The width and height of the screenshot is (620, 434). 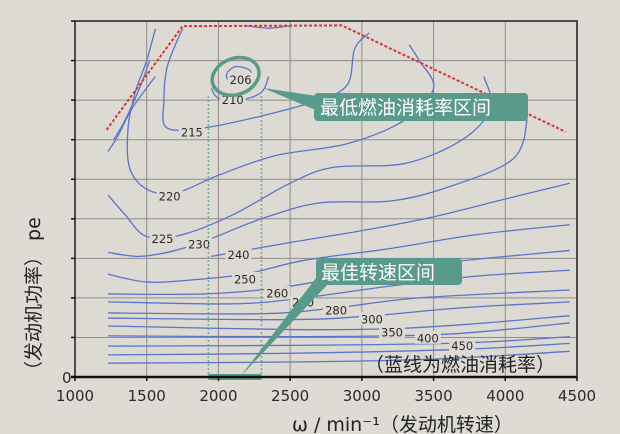 I want to click on contour-label-230: 230, so click(x=199, y=245).